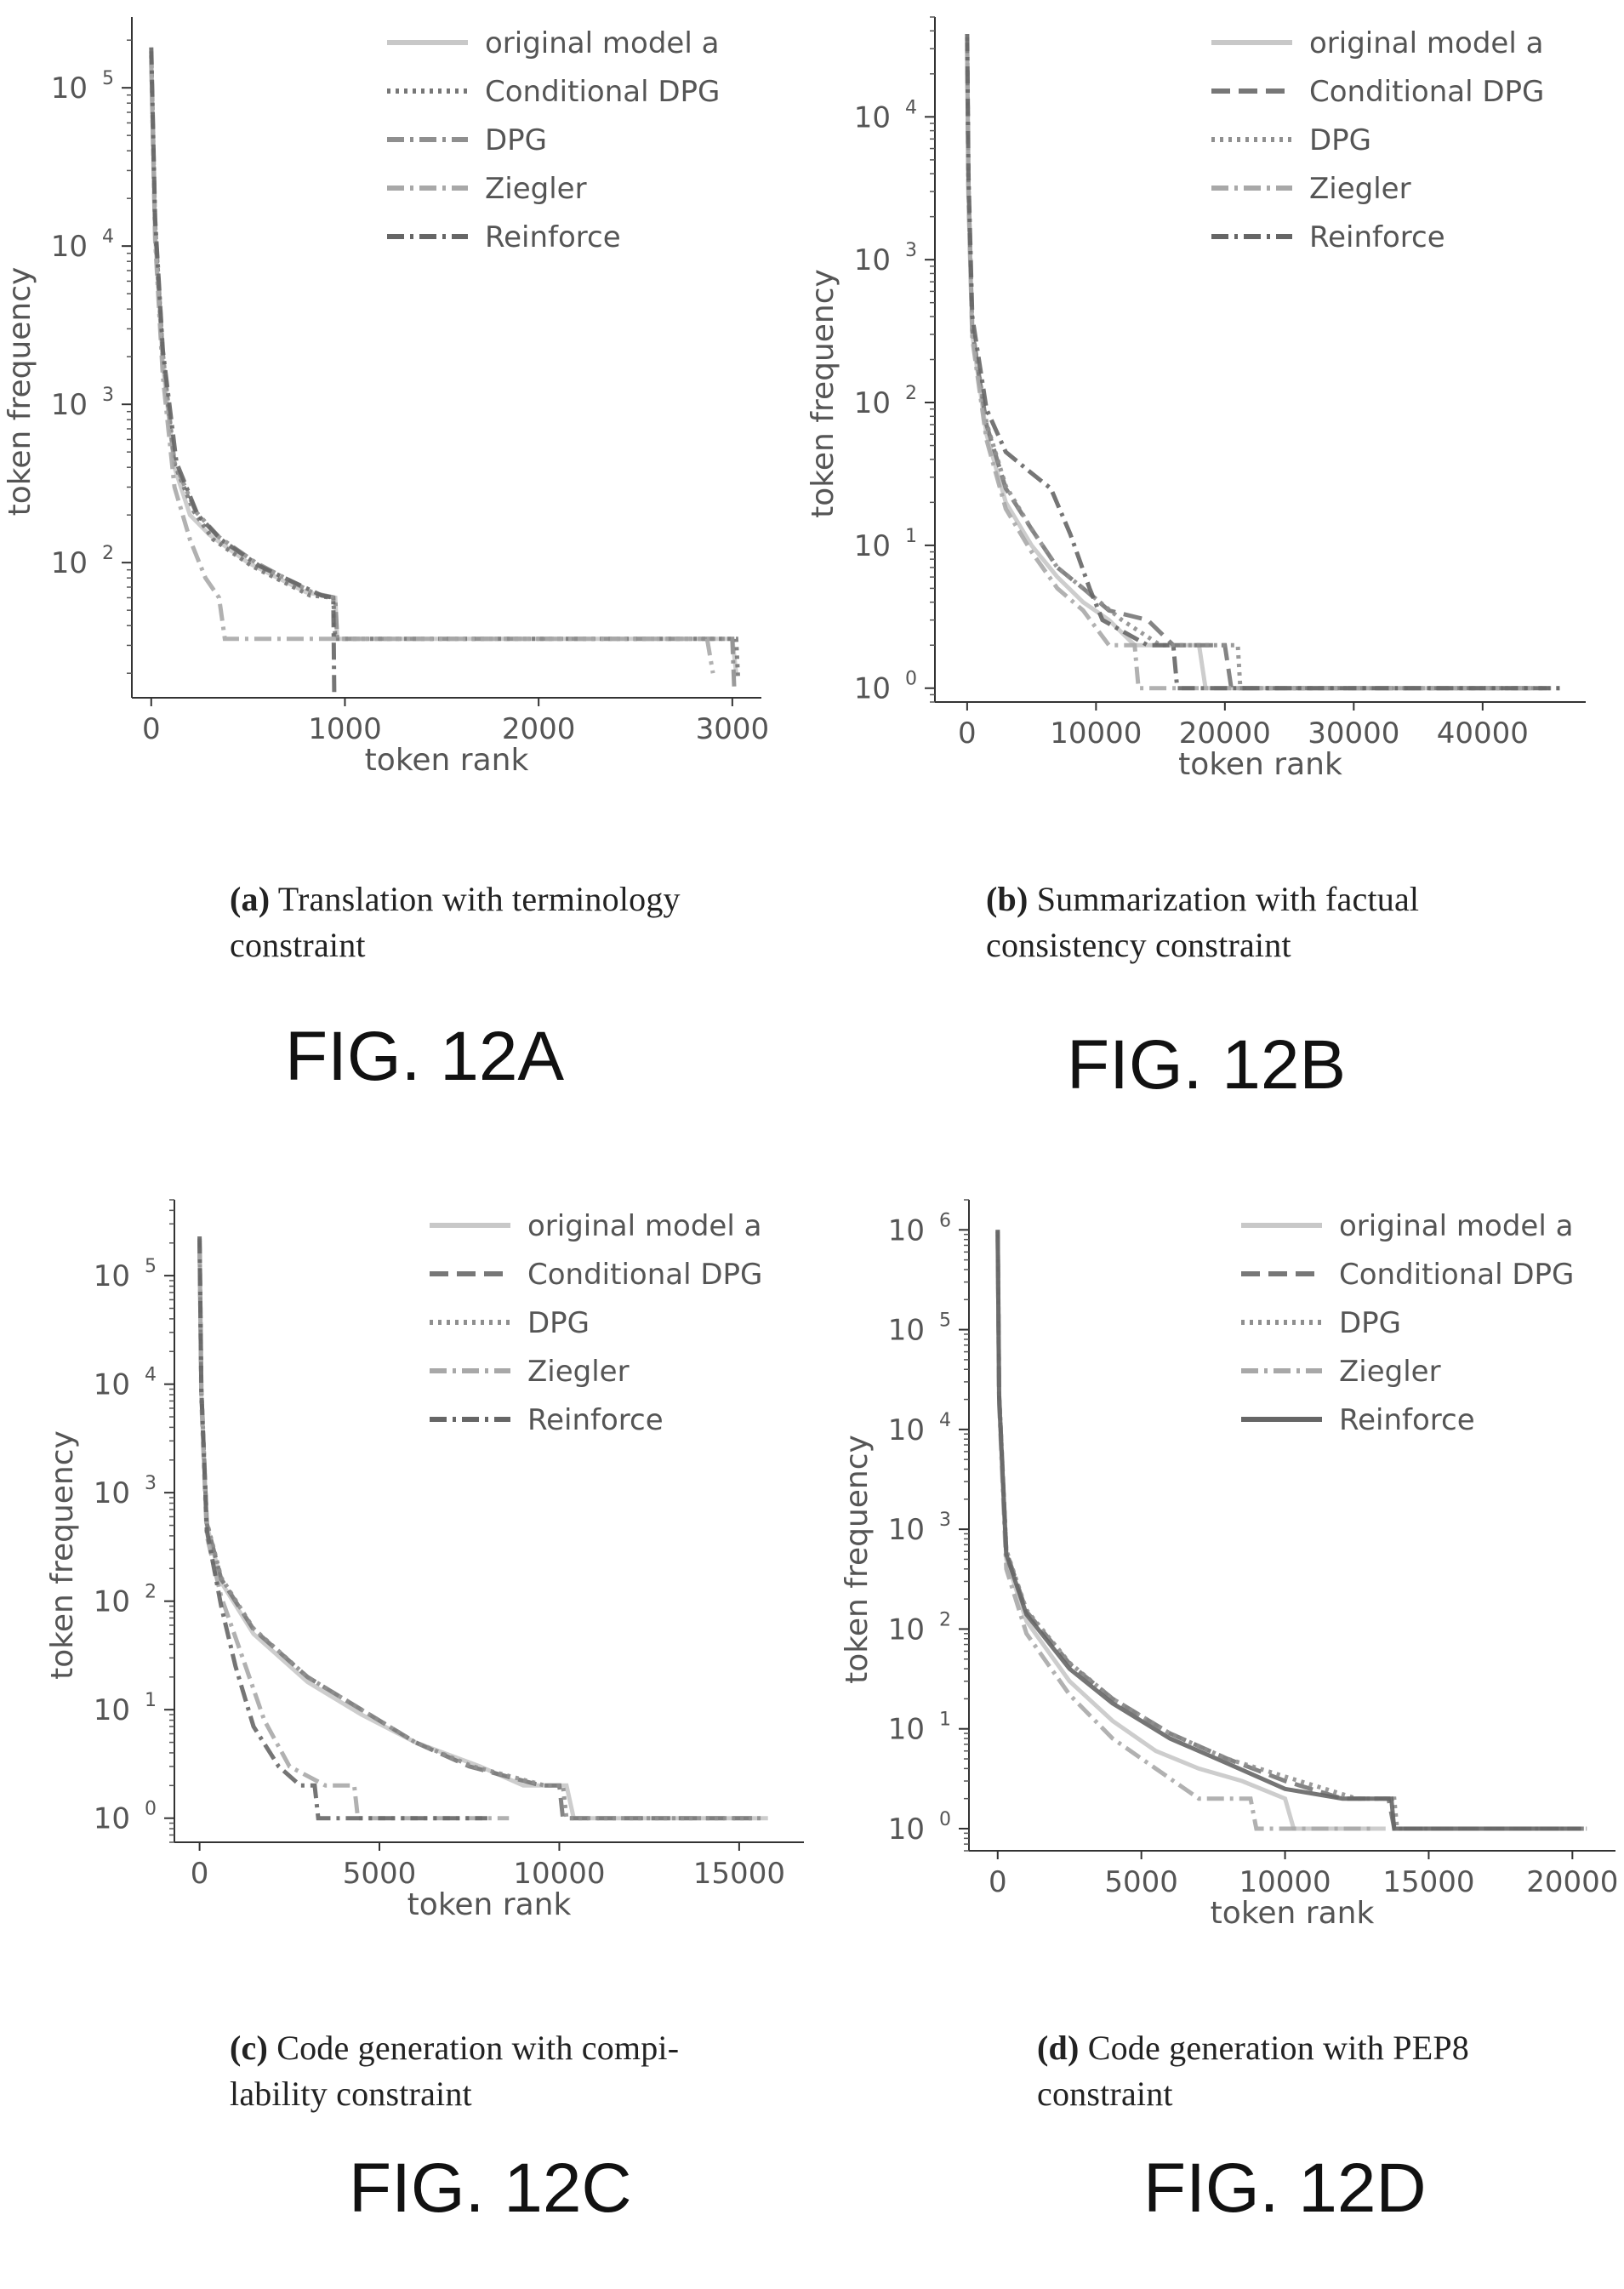  I want to click on caption-line-2: consistency constraint, so click(1138, 945).